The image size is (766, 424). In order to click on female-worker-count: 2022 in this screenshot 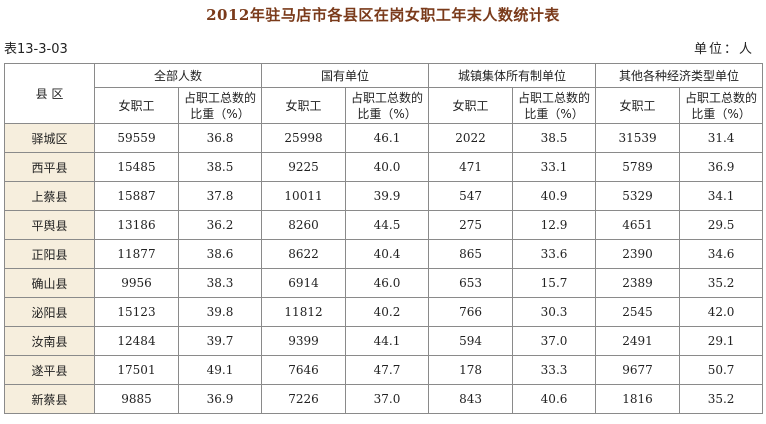, I will do `click(471, 138)`.